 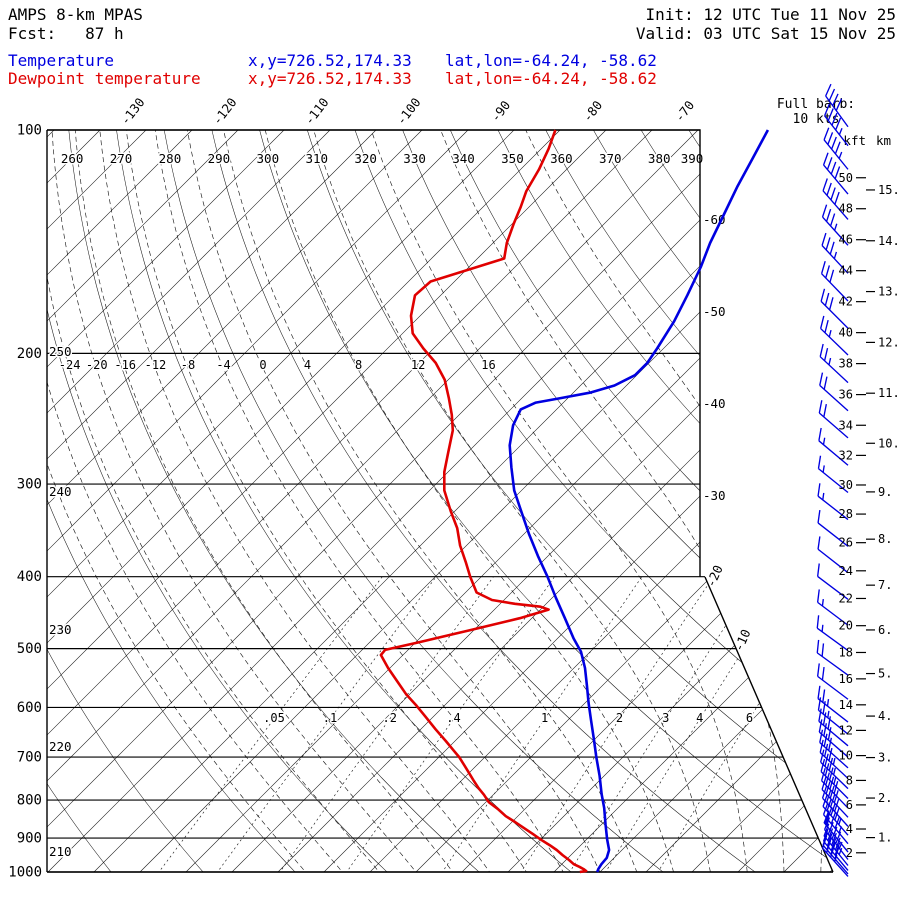 What do you see at coordinates (846, 652) in the screenshot?
I see `kft-tick-label: 18` at bounding box center [846, 652].